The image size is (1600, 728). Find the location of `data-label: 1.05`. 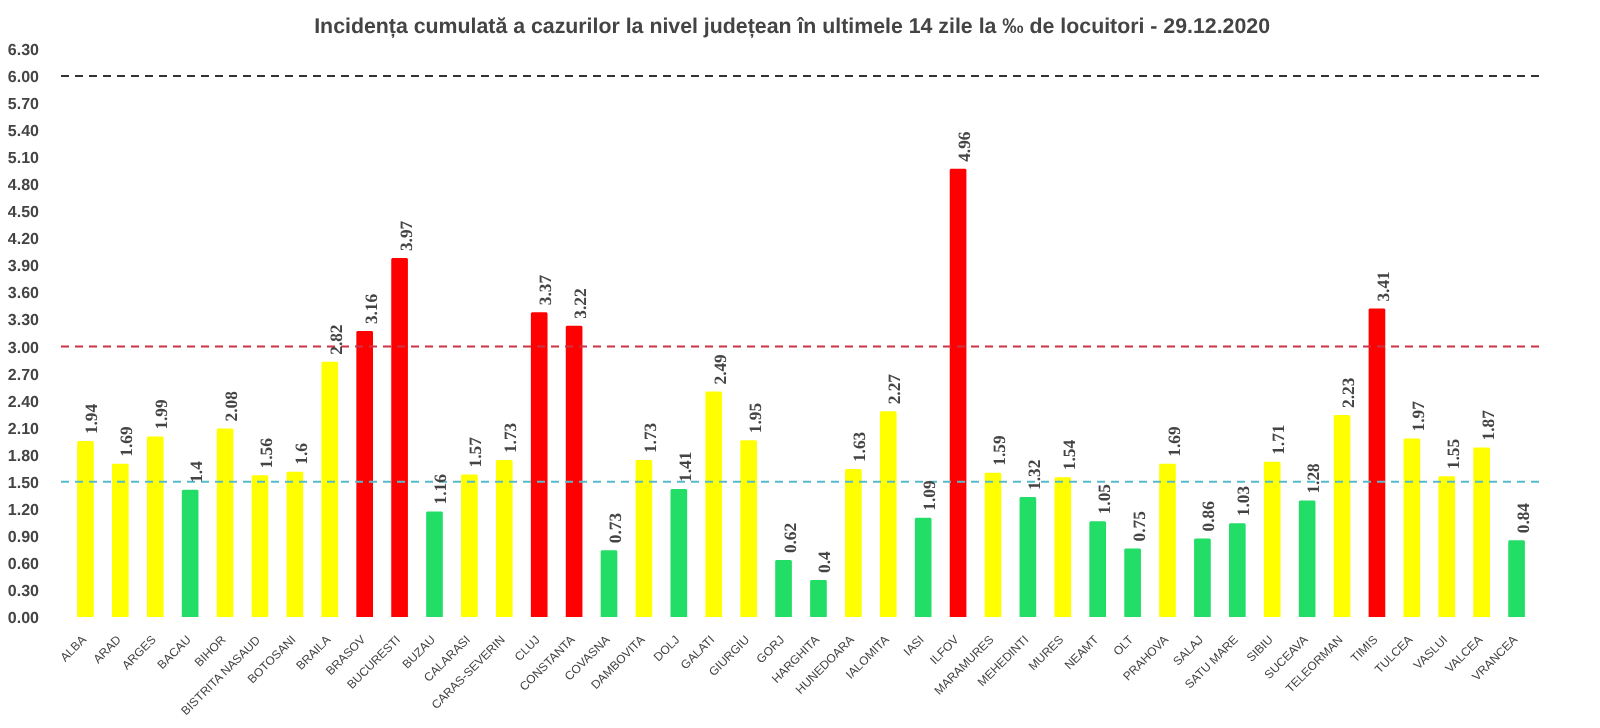

data-label: 1.05 is located at coordinates (1103, 498).